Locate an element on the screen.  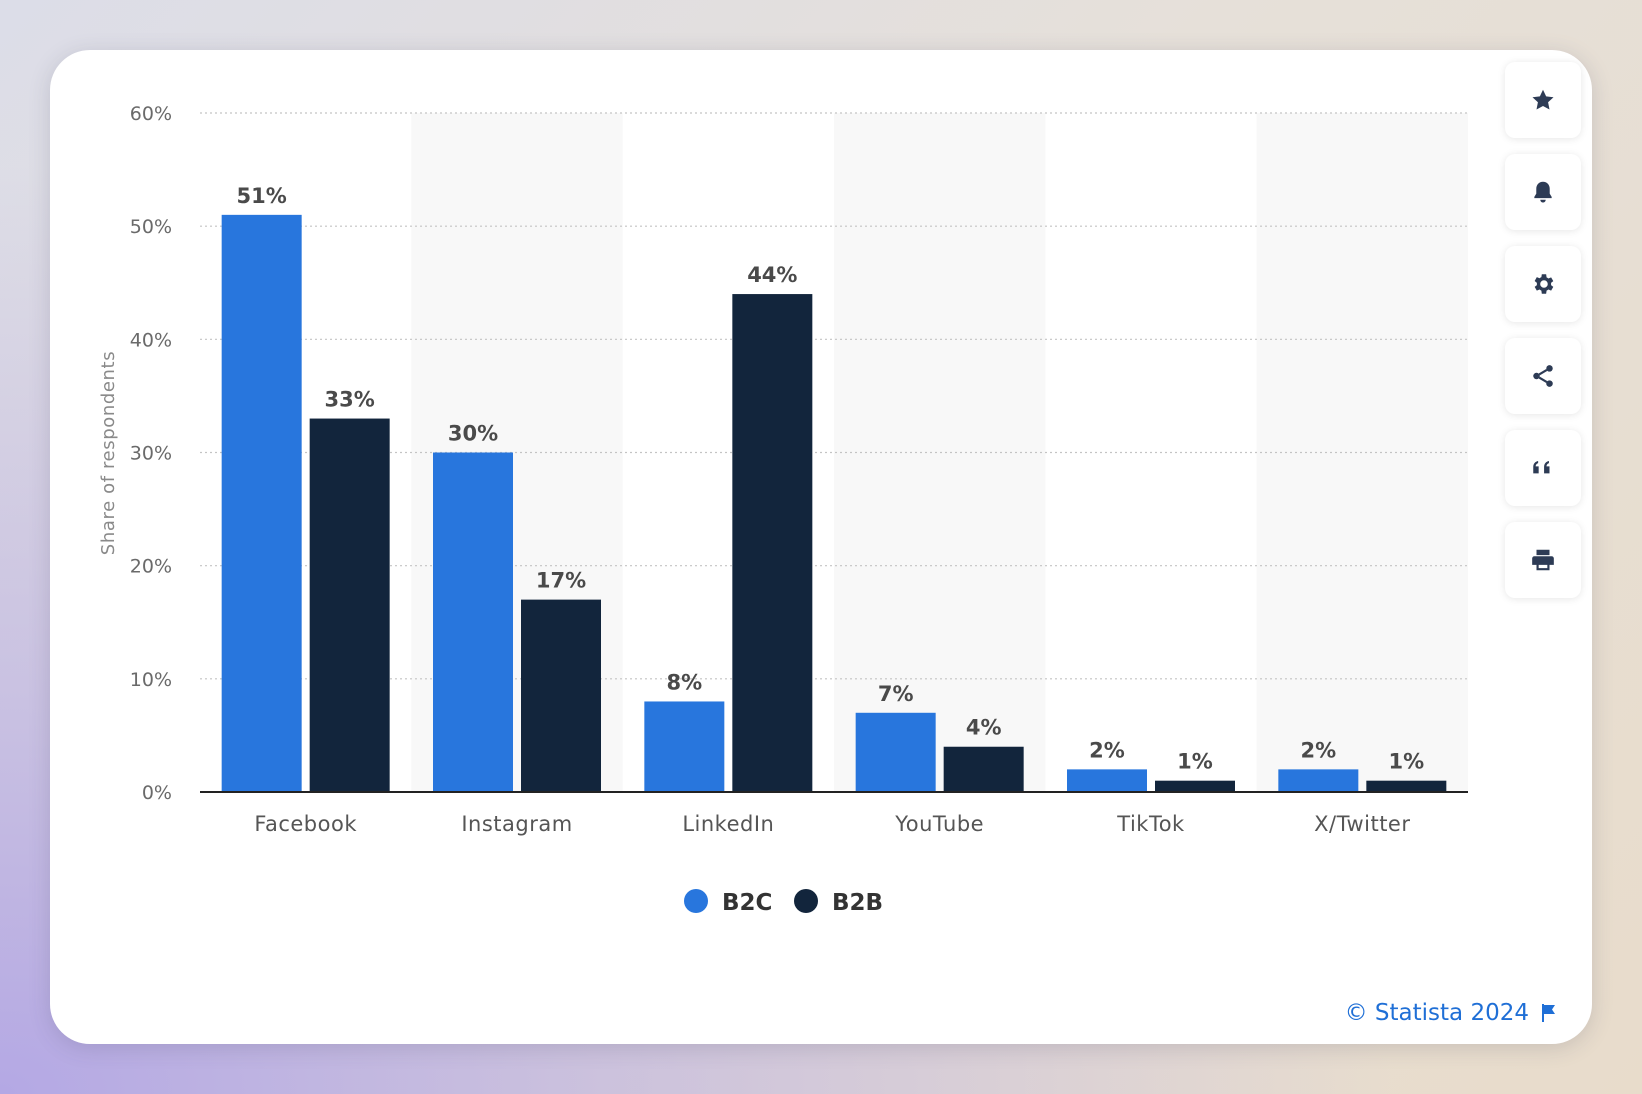
share-button is located at coordinates (1543, 376).